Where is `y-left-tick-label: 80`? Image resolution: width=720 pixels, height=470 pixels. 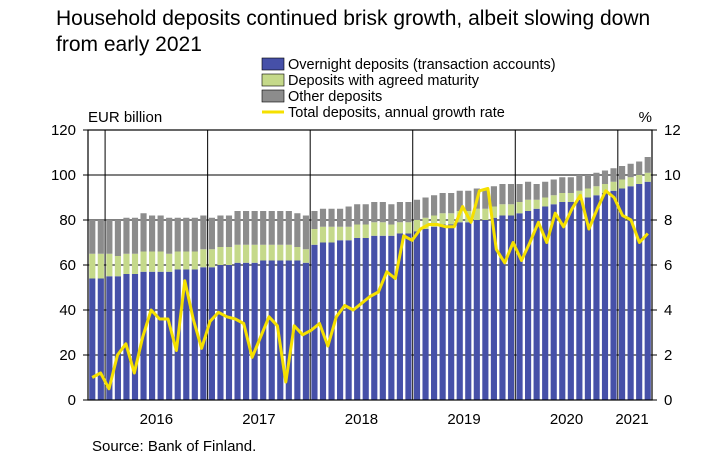 y-left-tick-label: 80 is located at coordinates (67, 220).